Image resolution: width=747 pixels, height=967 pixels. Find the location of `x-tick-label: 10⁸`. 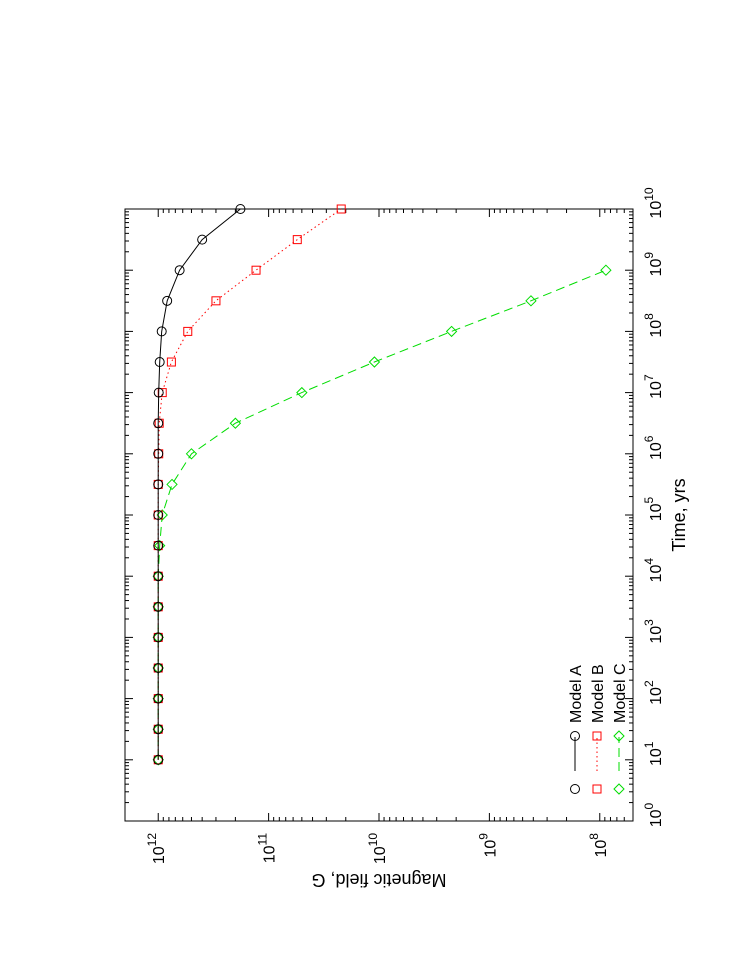

x-tick-label: 10⁸ is located at coordinates (653, 325).